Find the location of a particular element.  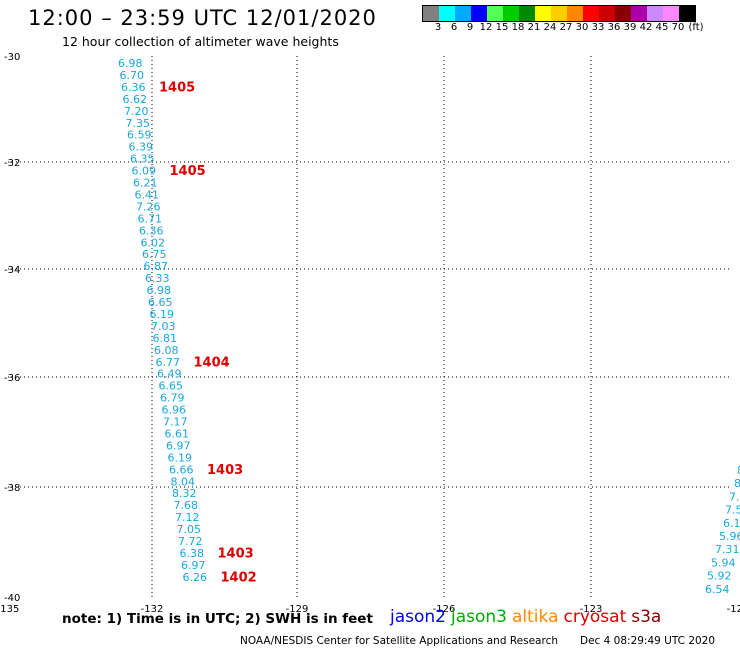

latitude-tick-label: -40 is located at coordinates (12, 598).